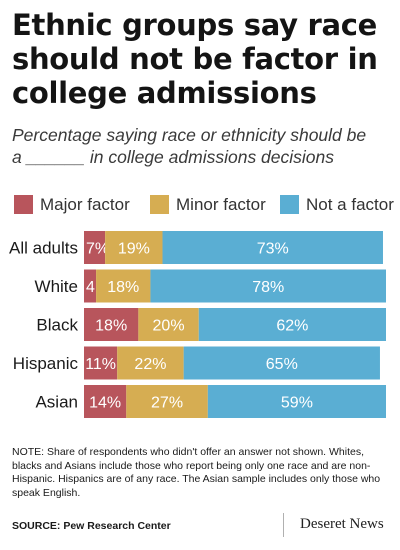 The width and height of the screenshot is (400, 550). What do you see at coordinates (350, 204) in the screenshot?
I see `legend-label-none: Not a factor` at bounding box center [350, 204].